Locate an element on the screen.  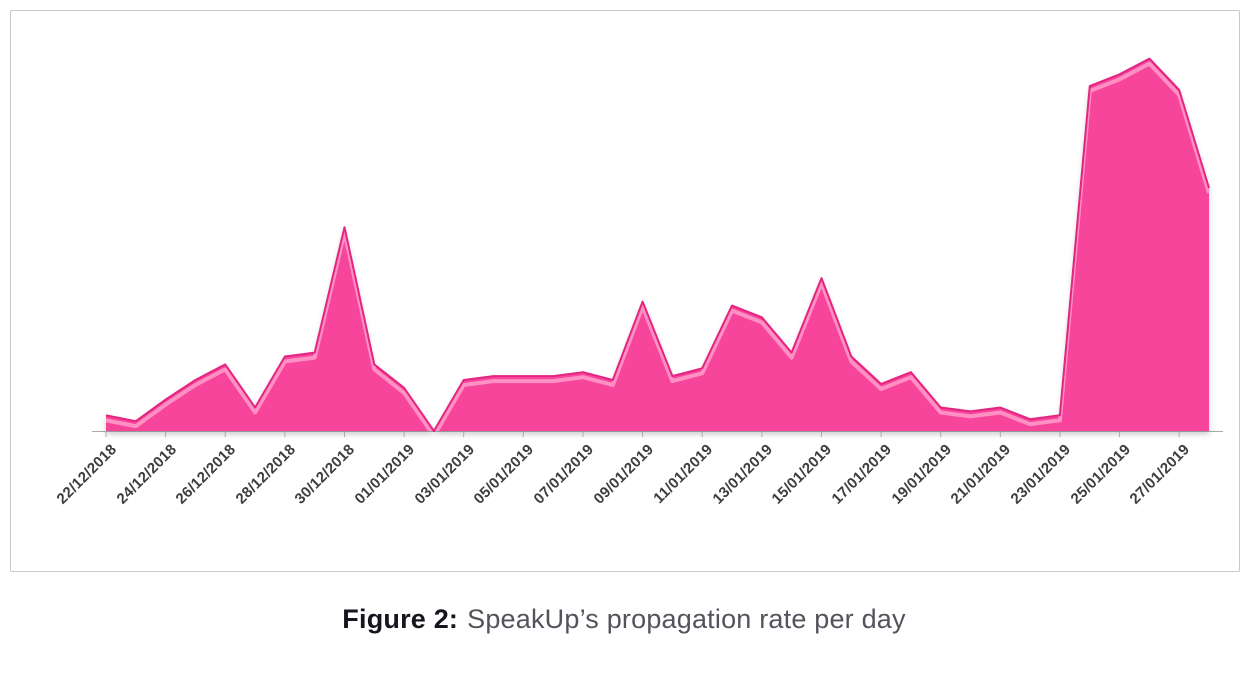
figure-caption-text: SpeakUp’s propagation rate per day is located at coordinates (686, 619).